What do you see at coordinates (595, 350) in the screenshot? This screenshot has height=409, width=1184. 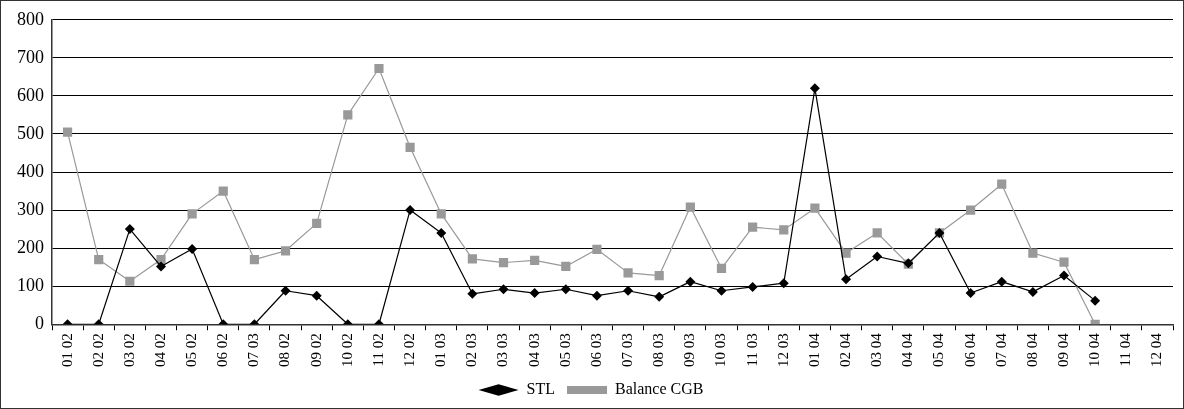 I see `x-tick-label: 06 03` at bounding box center [595, 350].